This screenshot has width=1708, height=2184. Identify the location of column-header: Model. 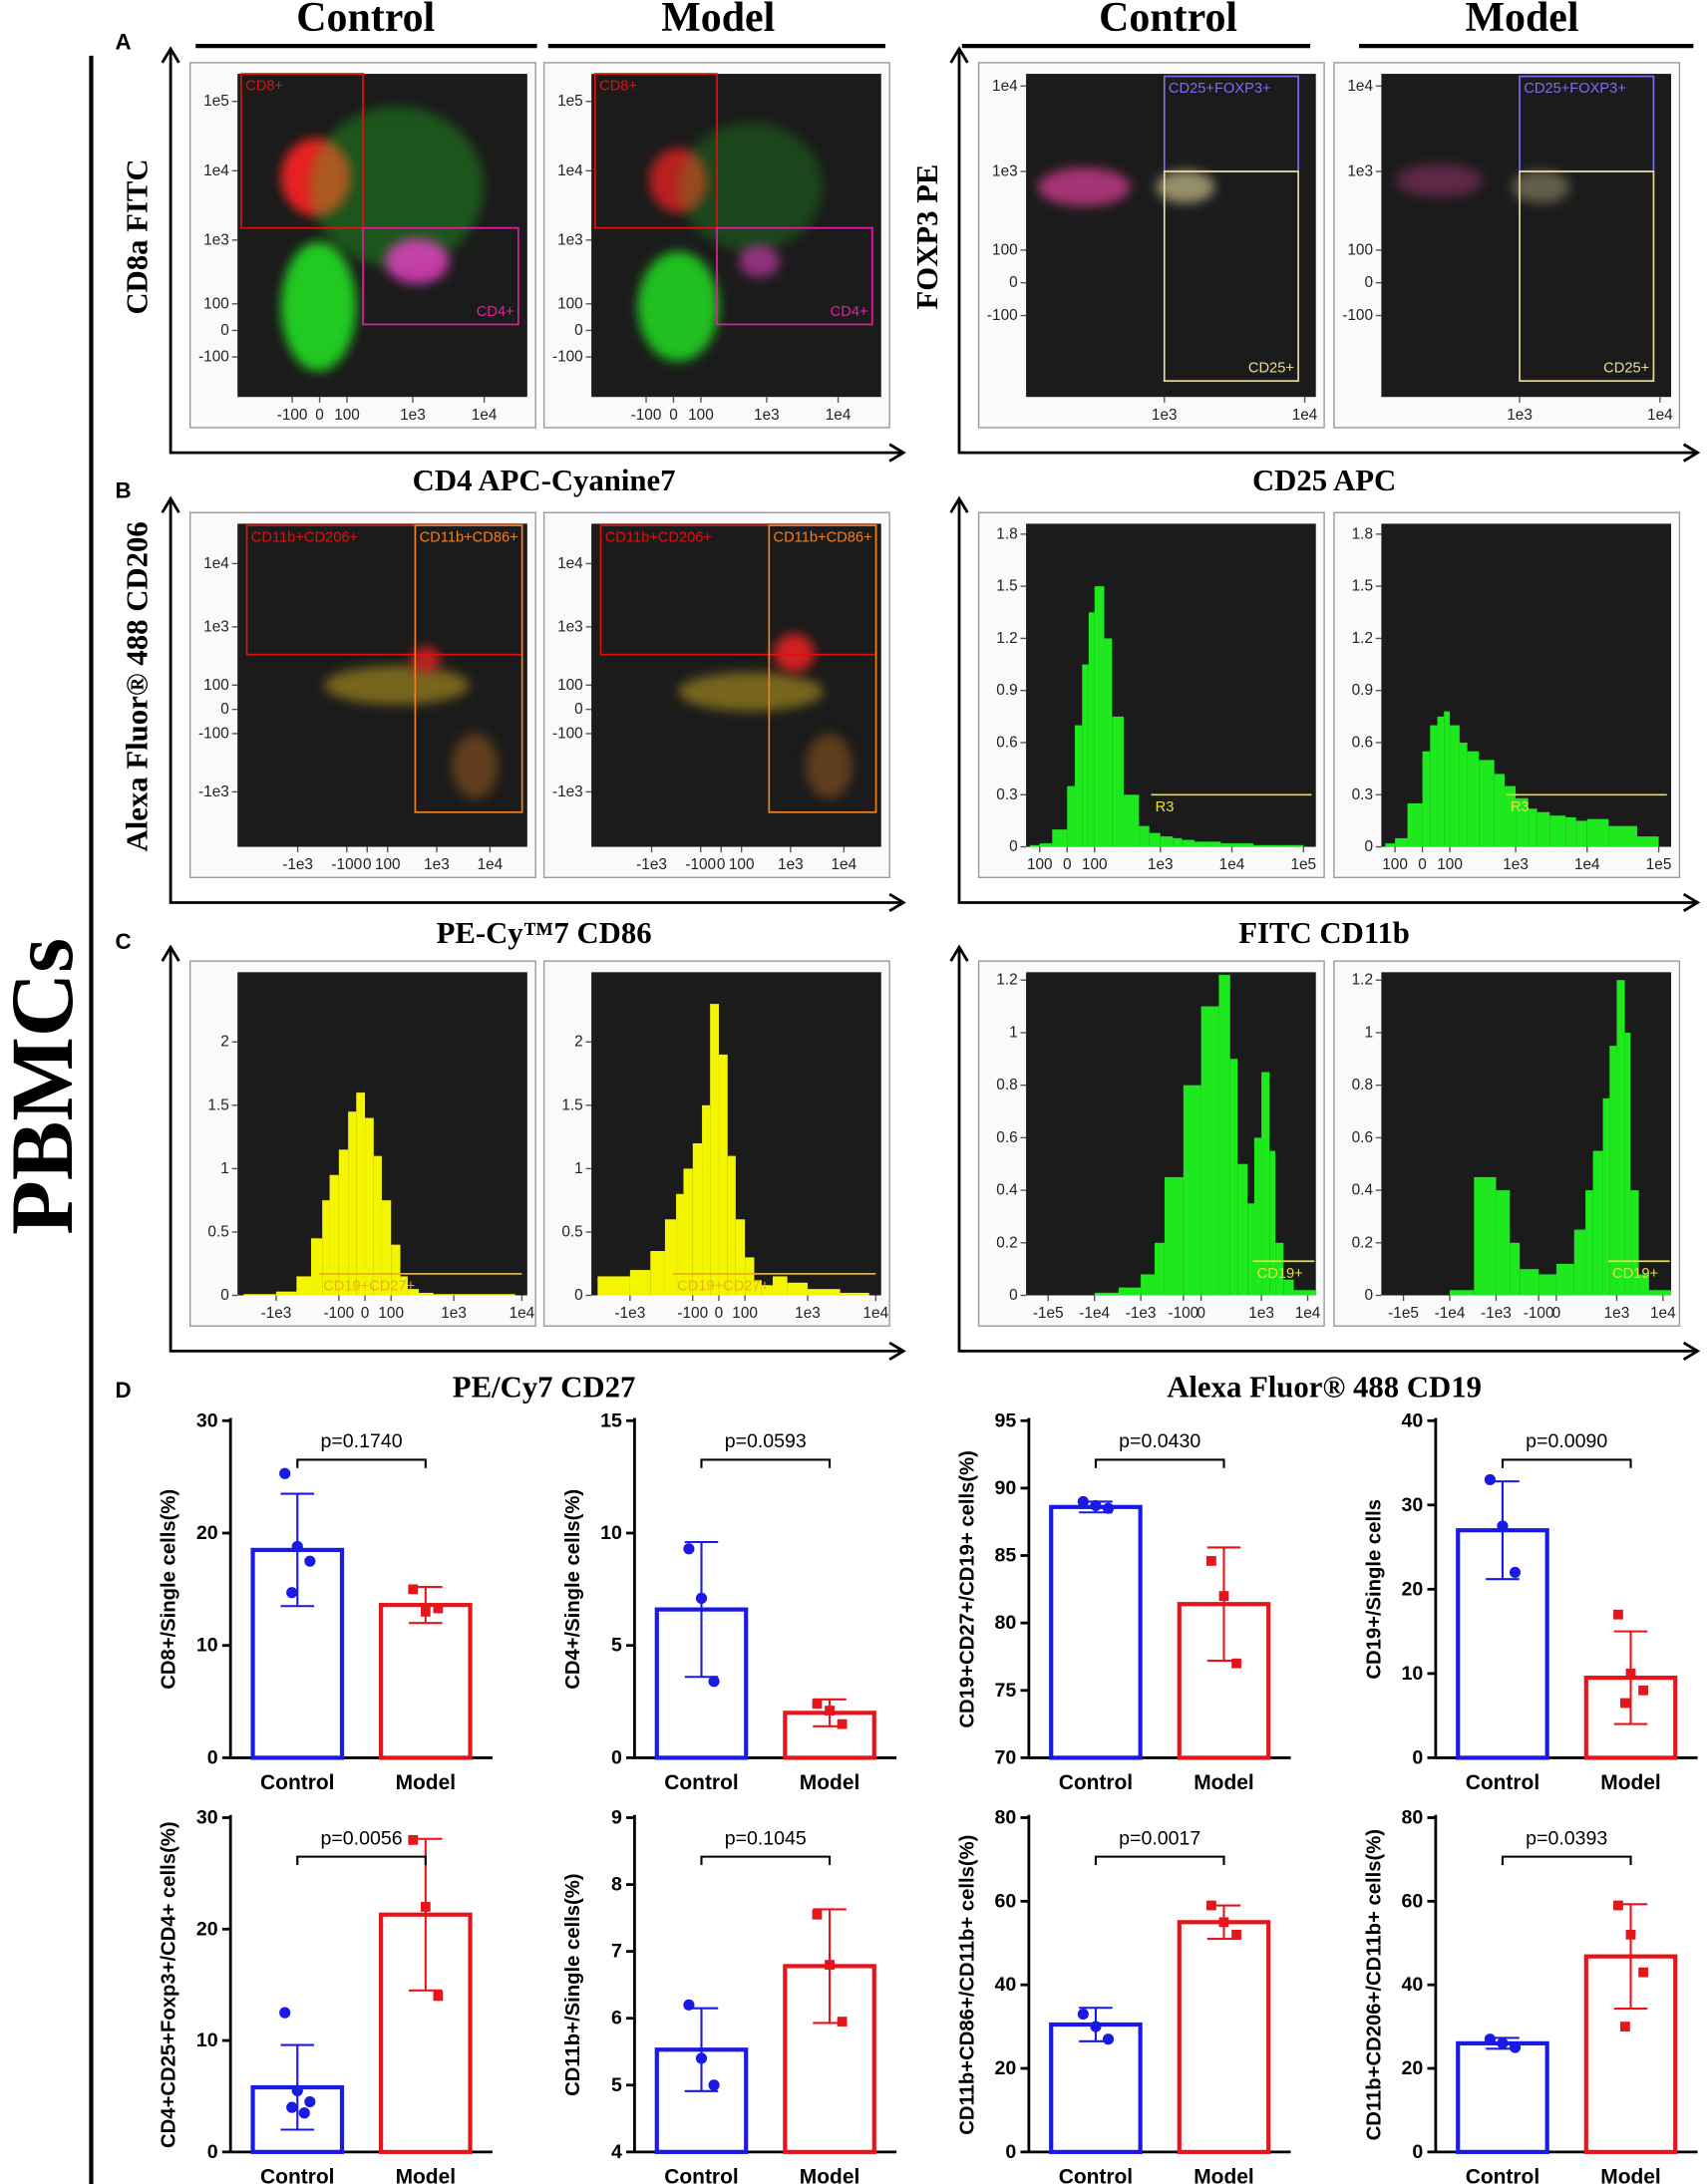
(1522, 20).